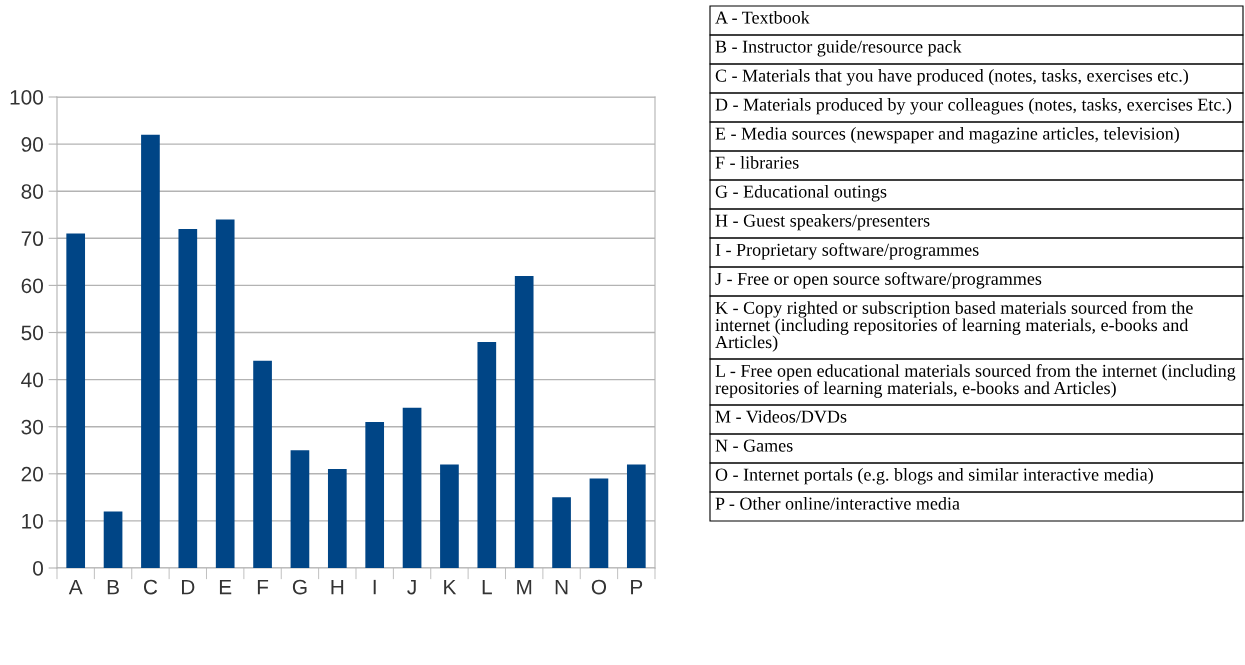 The width and height of the screenshot is (1245, 665). I want to click on x-tick-label: E, so click(225, 587).